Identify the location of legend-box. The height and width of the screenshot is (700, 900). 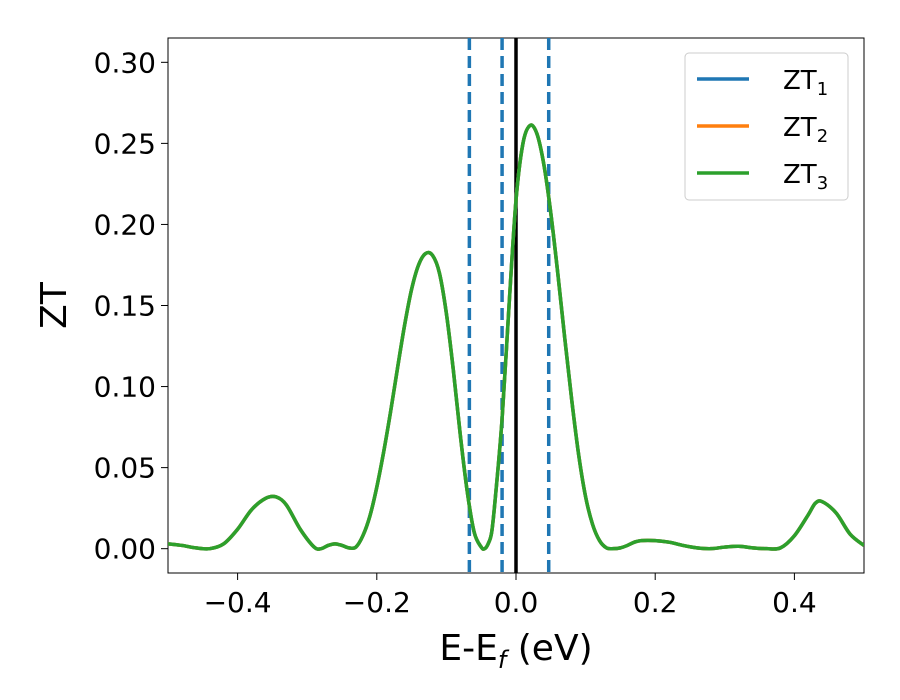
(766, 126).